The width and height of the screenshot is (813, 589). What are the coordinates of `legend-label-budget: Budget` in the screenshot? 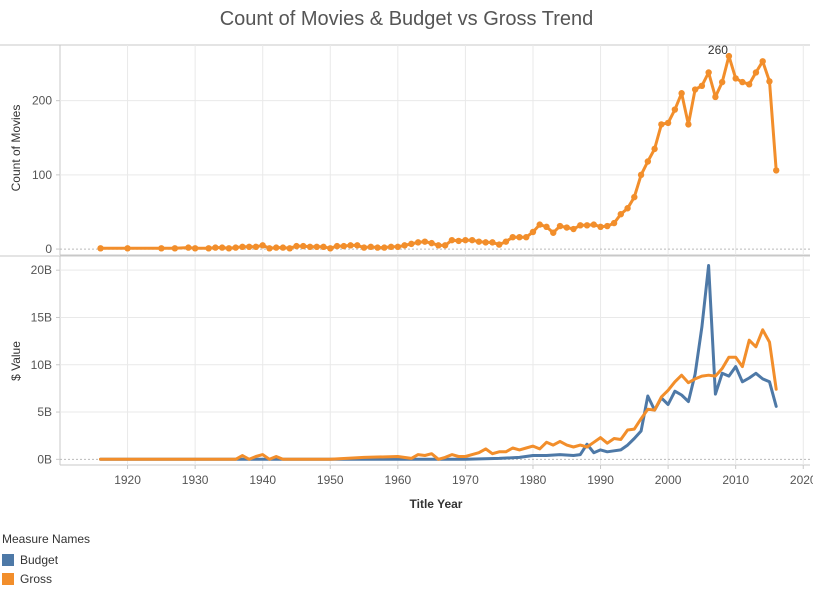 It's located at (39, 559).